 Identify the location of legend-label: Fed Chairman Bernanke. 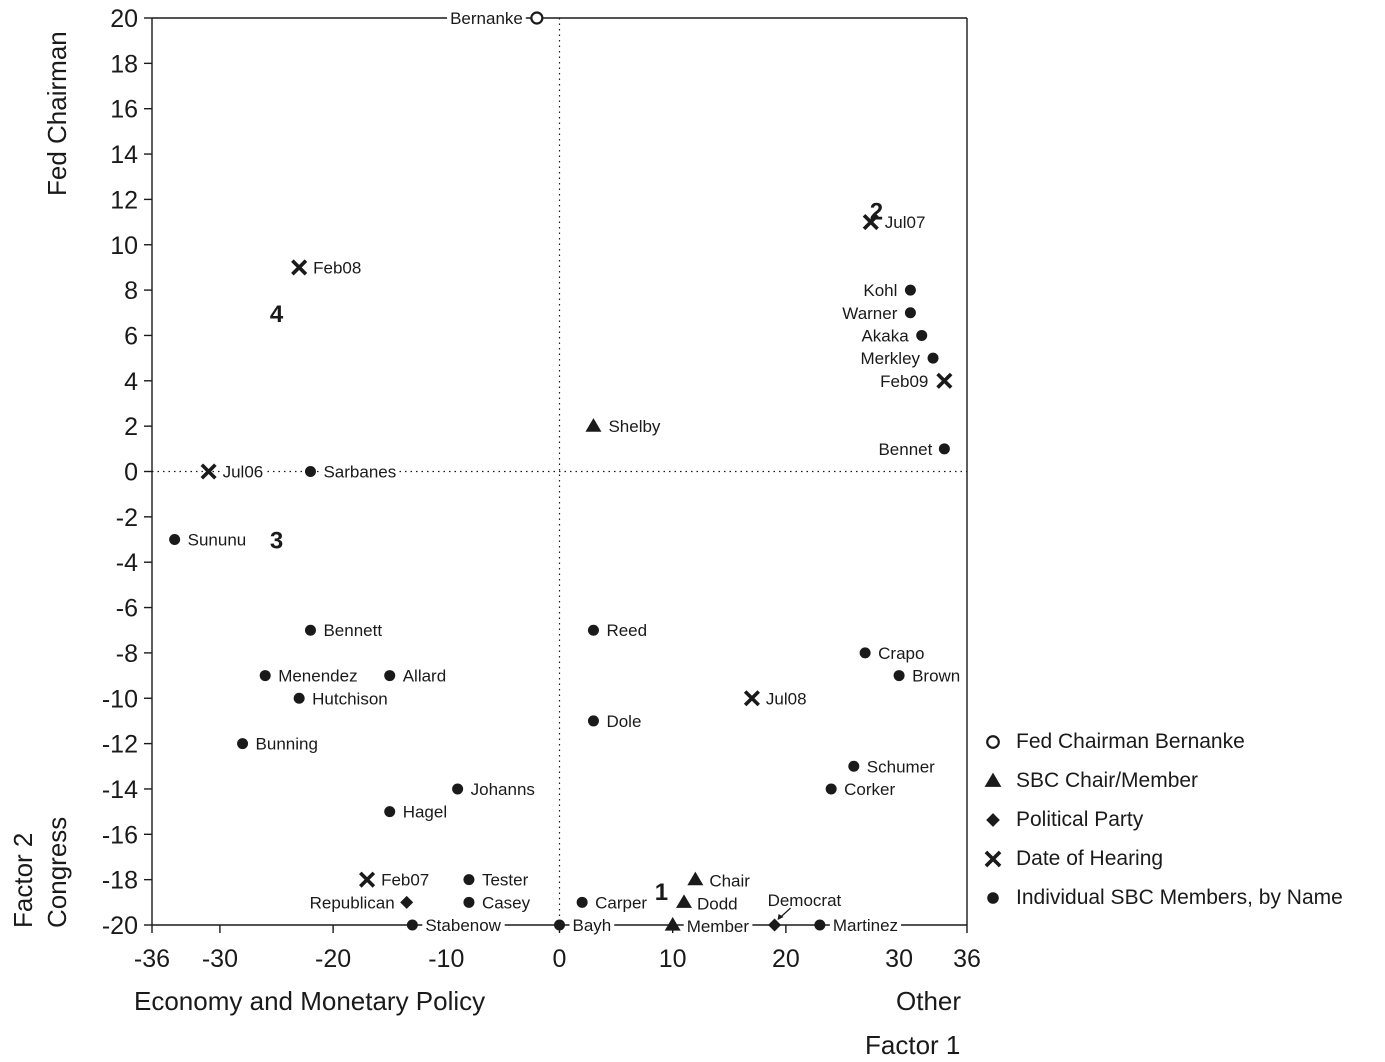
(1130, 741).